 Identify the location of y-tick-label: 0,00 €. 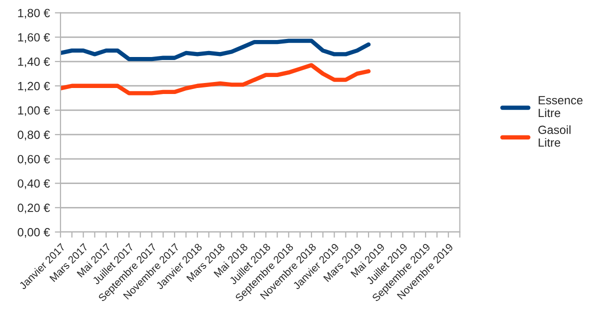
(34, 233).